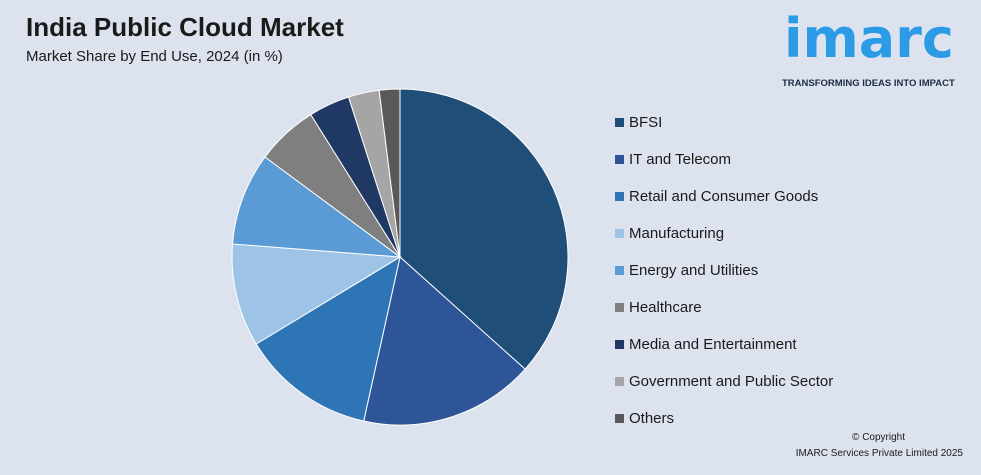  I want to click on legend-label: Manufacturing, so click(677, 233).